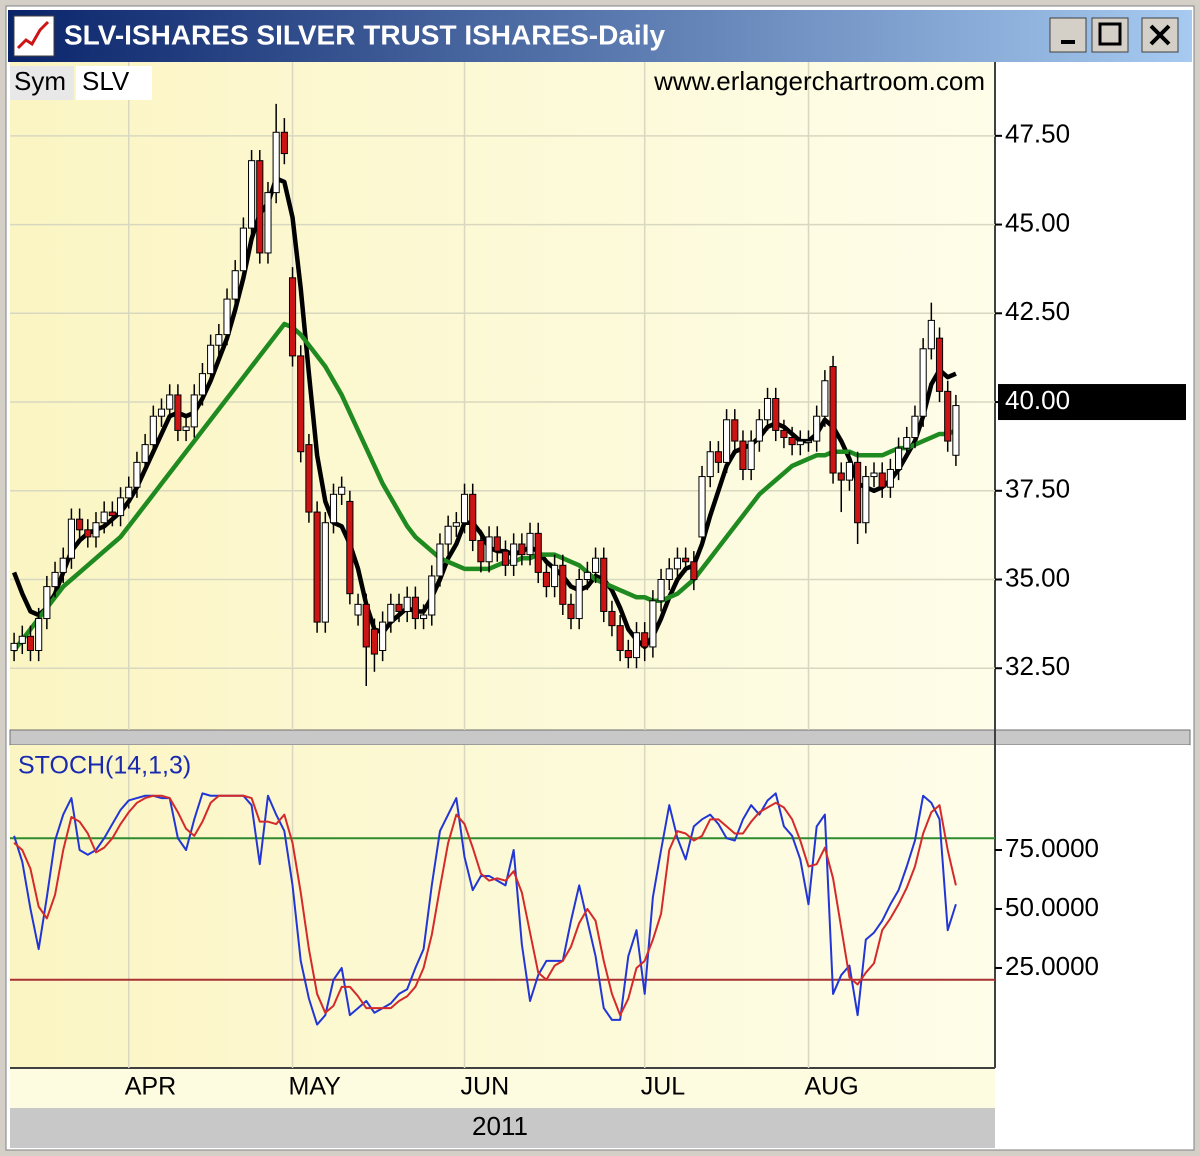 The height and width of the screenshot is (1156, 1200). Describe the element at coordinates (485, 1087) in the screenshot. I see `x-tick-label: JUN` at that location.